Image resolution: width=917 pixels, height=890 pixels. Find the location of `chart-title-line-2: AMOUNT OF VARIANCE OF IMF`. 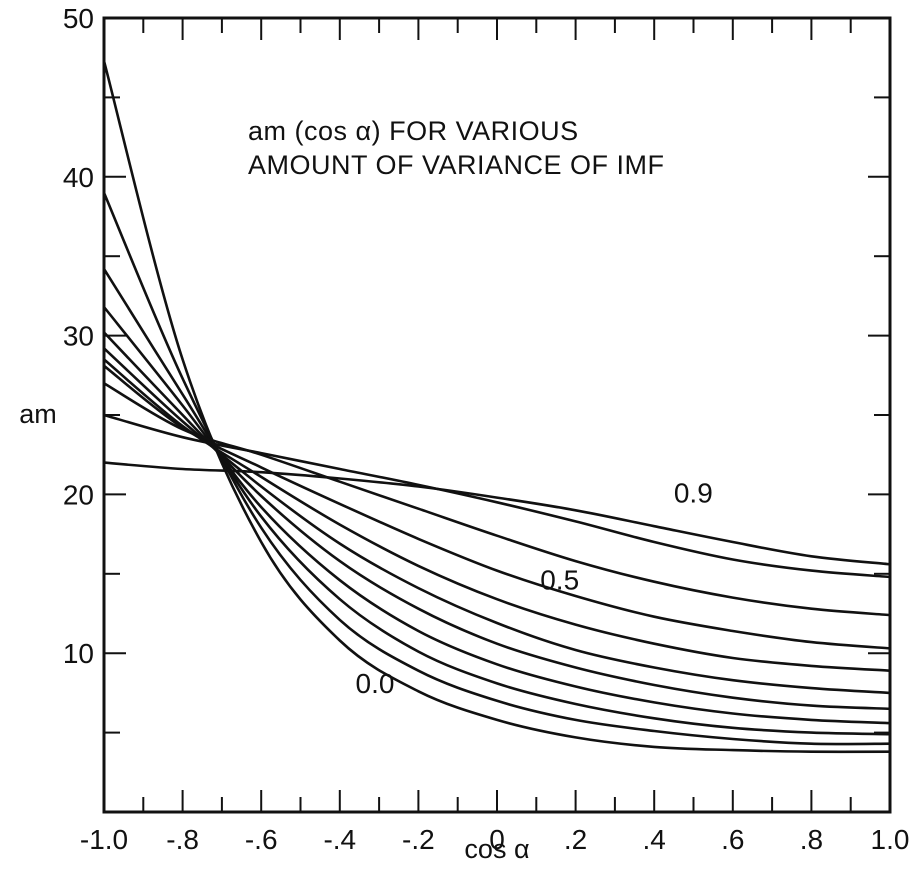

chart-title-line-2: AMOUNT OF VARIANCE OF IMF is located at coordinates (456, 165).